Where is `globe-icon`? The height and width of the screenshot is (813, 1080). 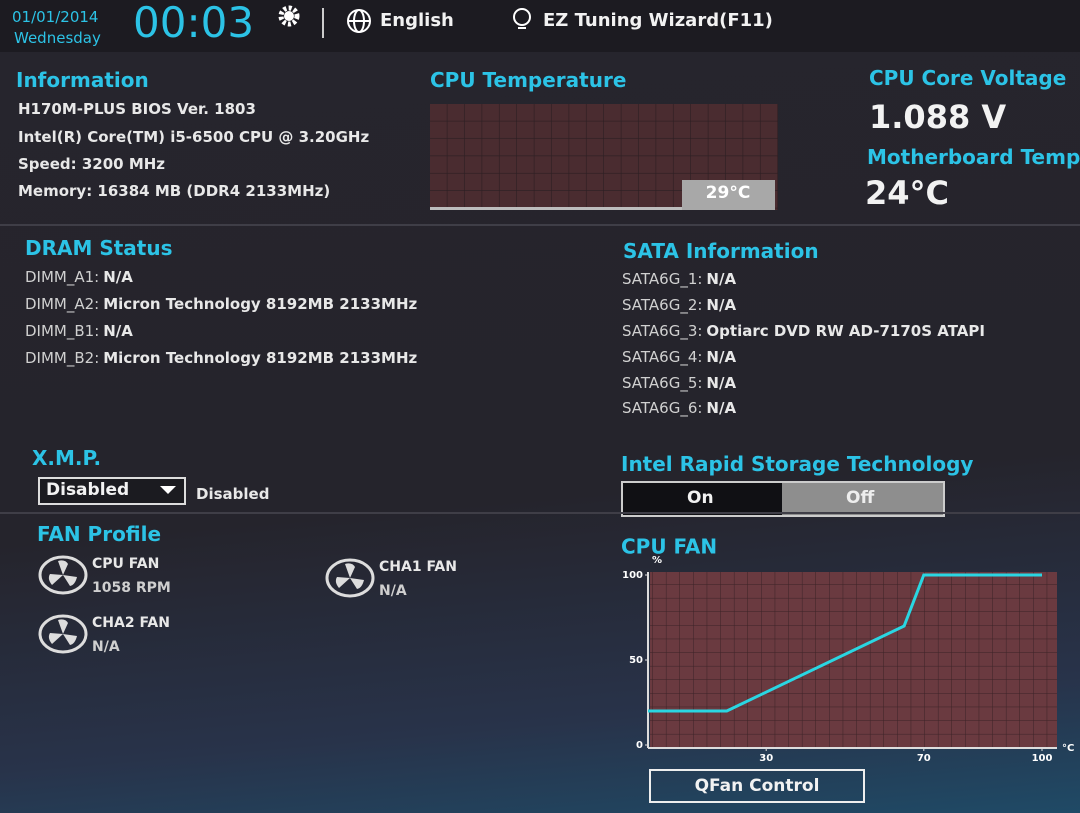
globe-icon is located at coordinates (359, 21).